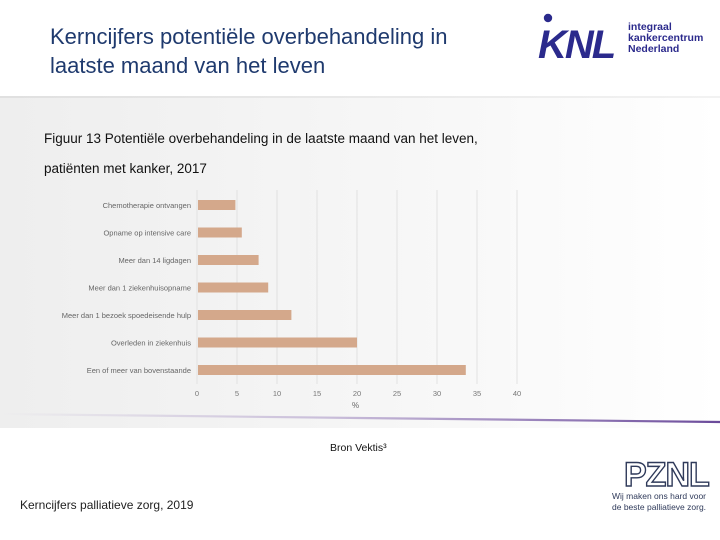  I want to click on knl-logo-line-2: kankercentrum, so click(666, 38).